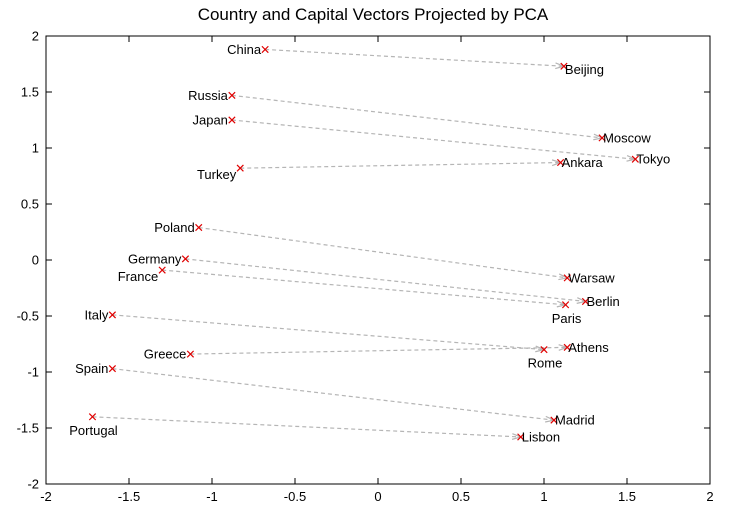  What do you see at coordinates (575, 420) in the screenshot?
I see `capital-label: Madrid` at bounding box center [575, 420].